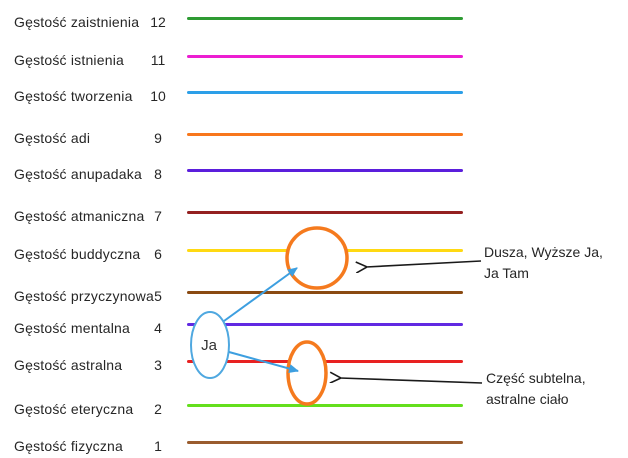  What do you see at coordinates (536, 378) in the screenshot?
I see `astral-annotation-line1: Część subtelna,` at bounding box center [536, 378].